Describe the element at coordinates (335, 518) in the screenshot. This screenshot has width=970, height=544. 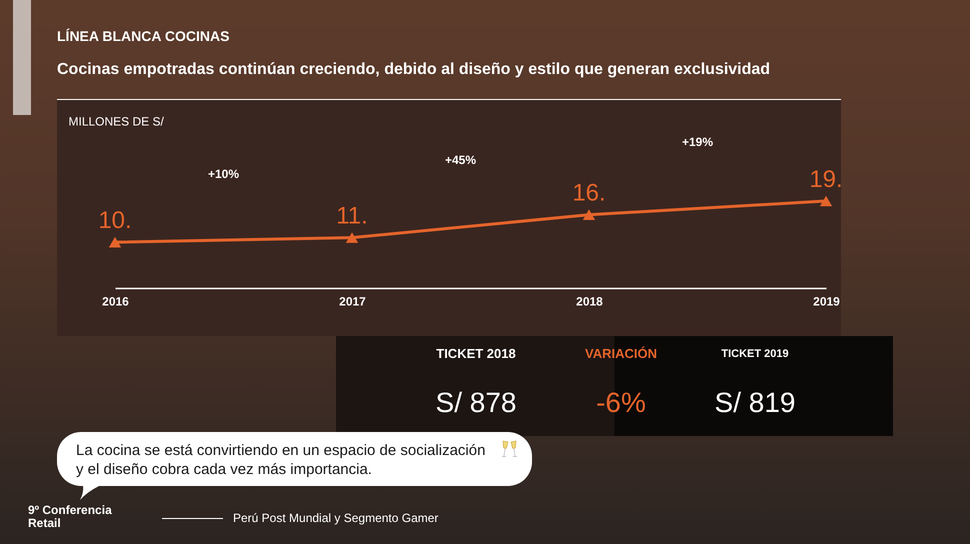
I see `text: Perú Post Mundial y Segmento Gamer` at that location.